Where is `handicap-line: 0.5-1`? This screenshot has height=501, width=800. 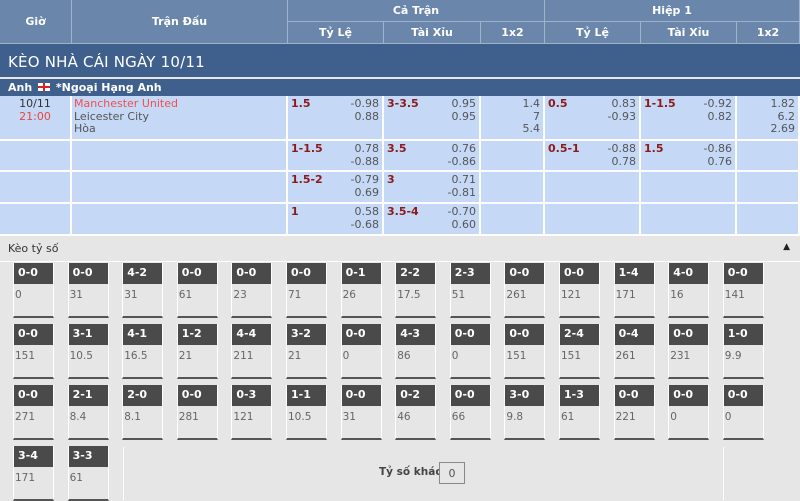 handicap-line: 0.5-1 is located at coordinates (564, 148).